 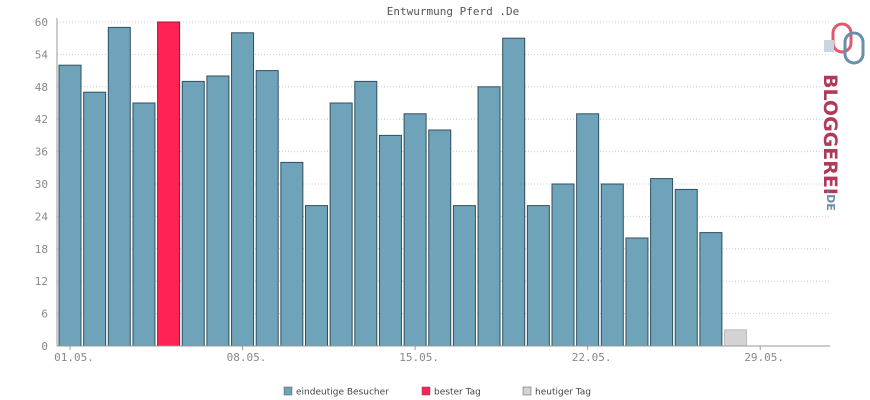 What do you see at coordinates (42, 216) in the screenshot?
I see `y-tick-label: 24` at bounding box center [42, 216].